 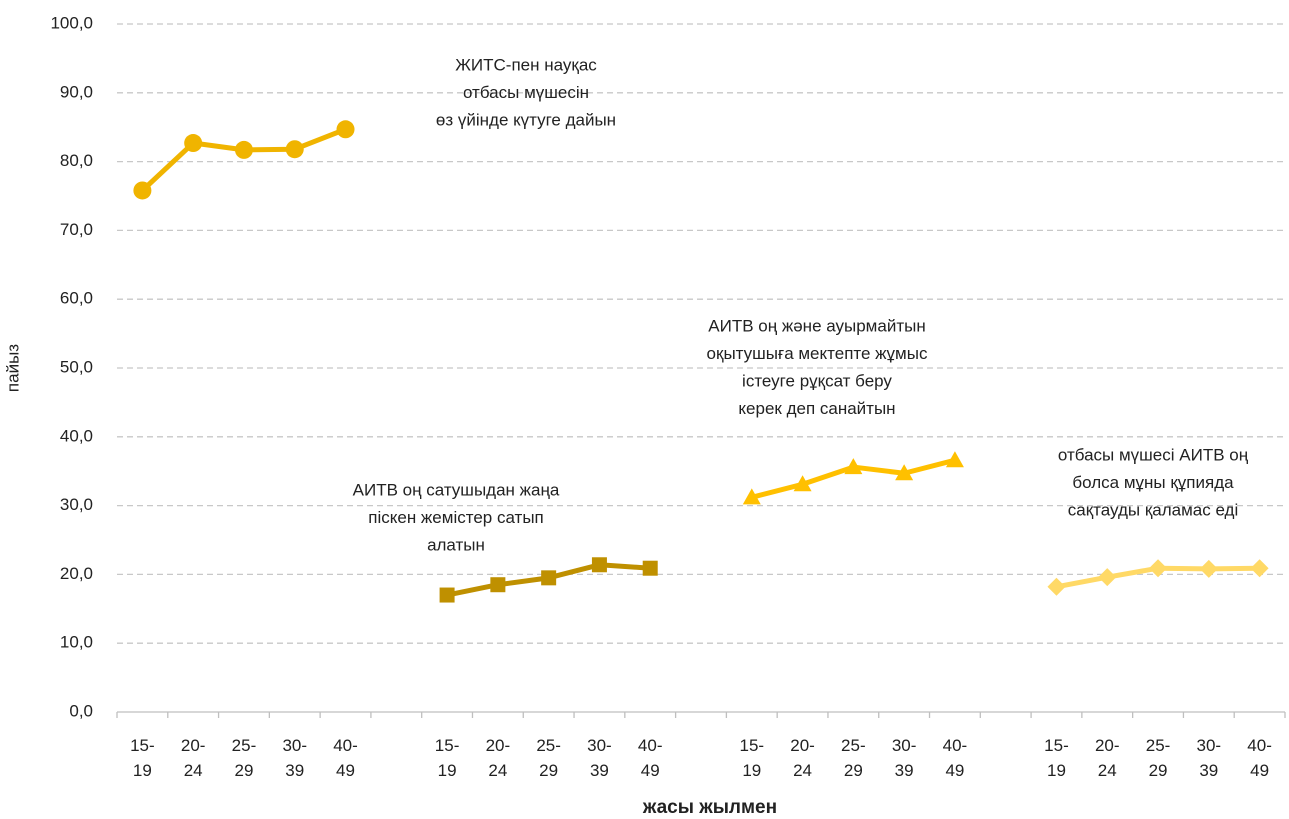 What do you see at coordinates (12, 368) in the screenshot?
I see `y-axis-title: пайыз` at bounding box center [12, 368].